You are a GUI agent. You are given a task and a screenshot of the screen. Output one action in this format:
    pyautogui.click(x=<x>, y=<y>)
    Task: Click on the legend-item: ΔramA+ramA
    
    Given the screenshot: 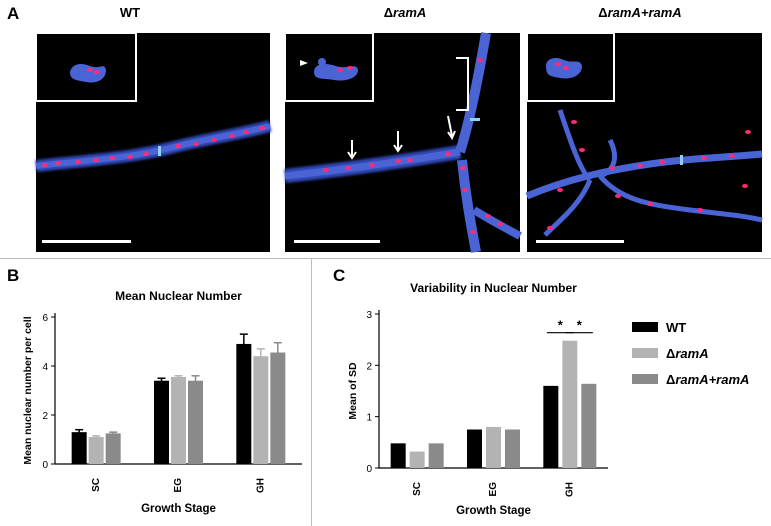 What is the action you would take?
    pyautogui.click(x=701, y=379)
    